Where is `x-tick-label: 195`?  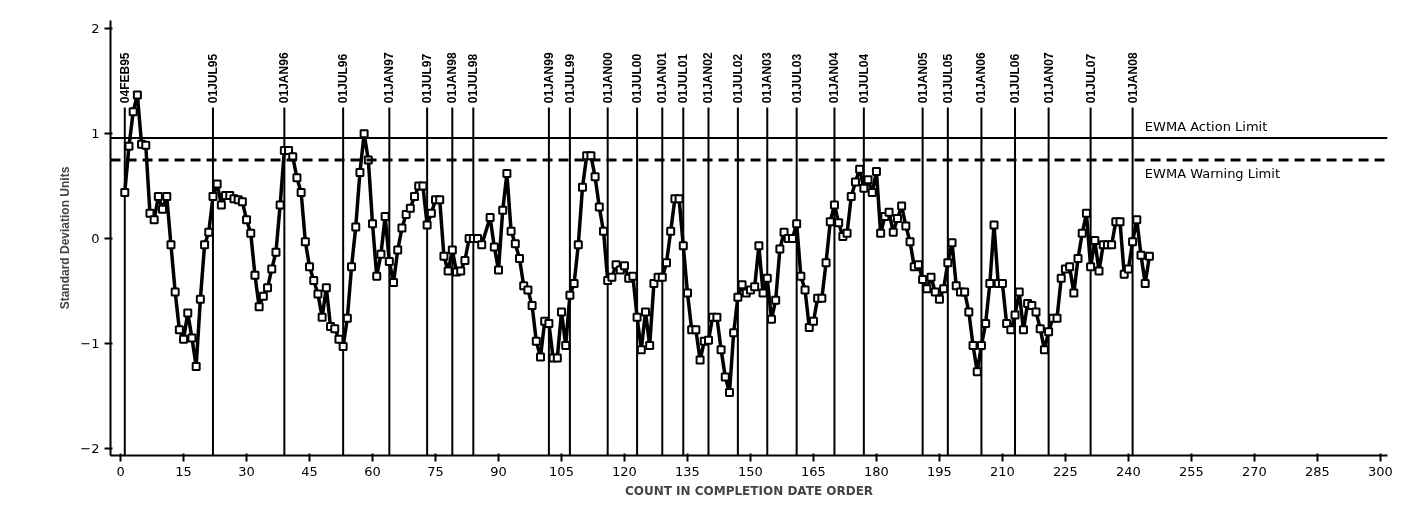 x-tick-label: 195 is located at coordinates (939, 471).